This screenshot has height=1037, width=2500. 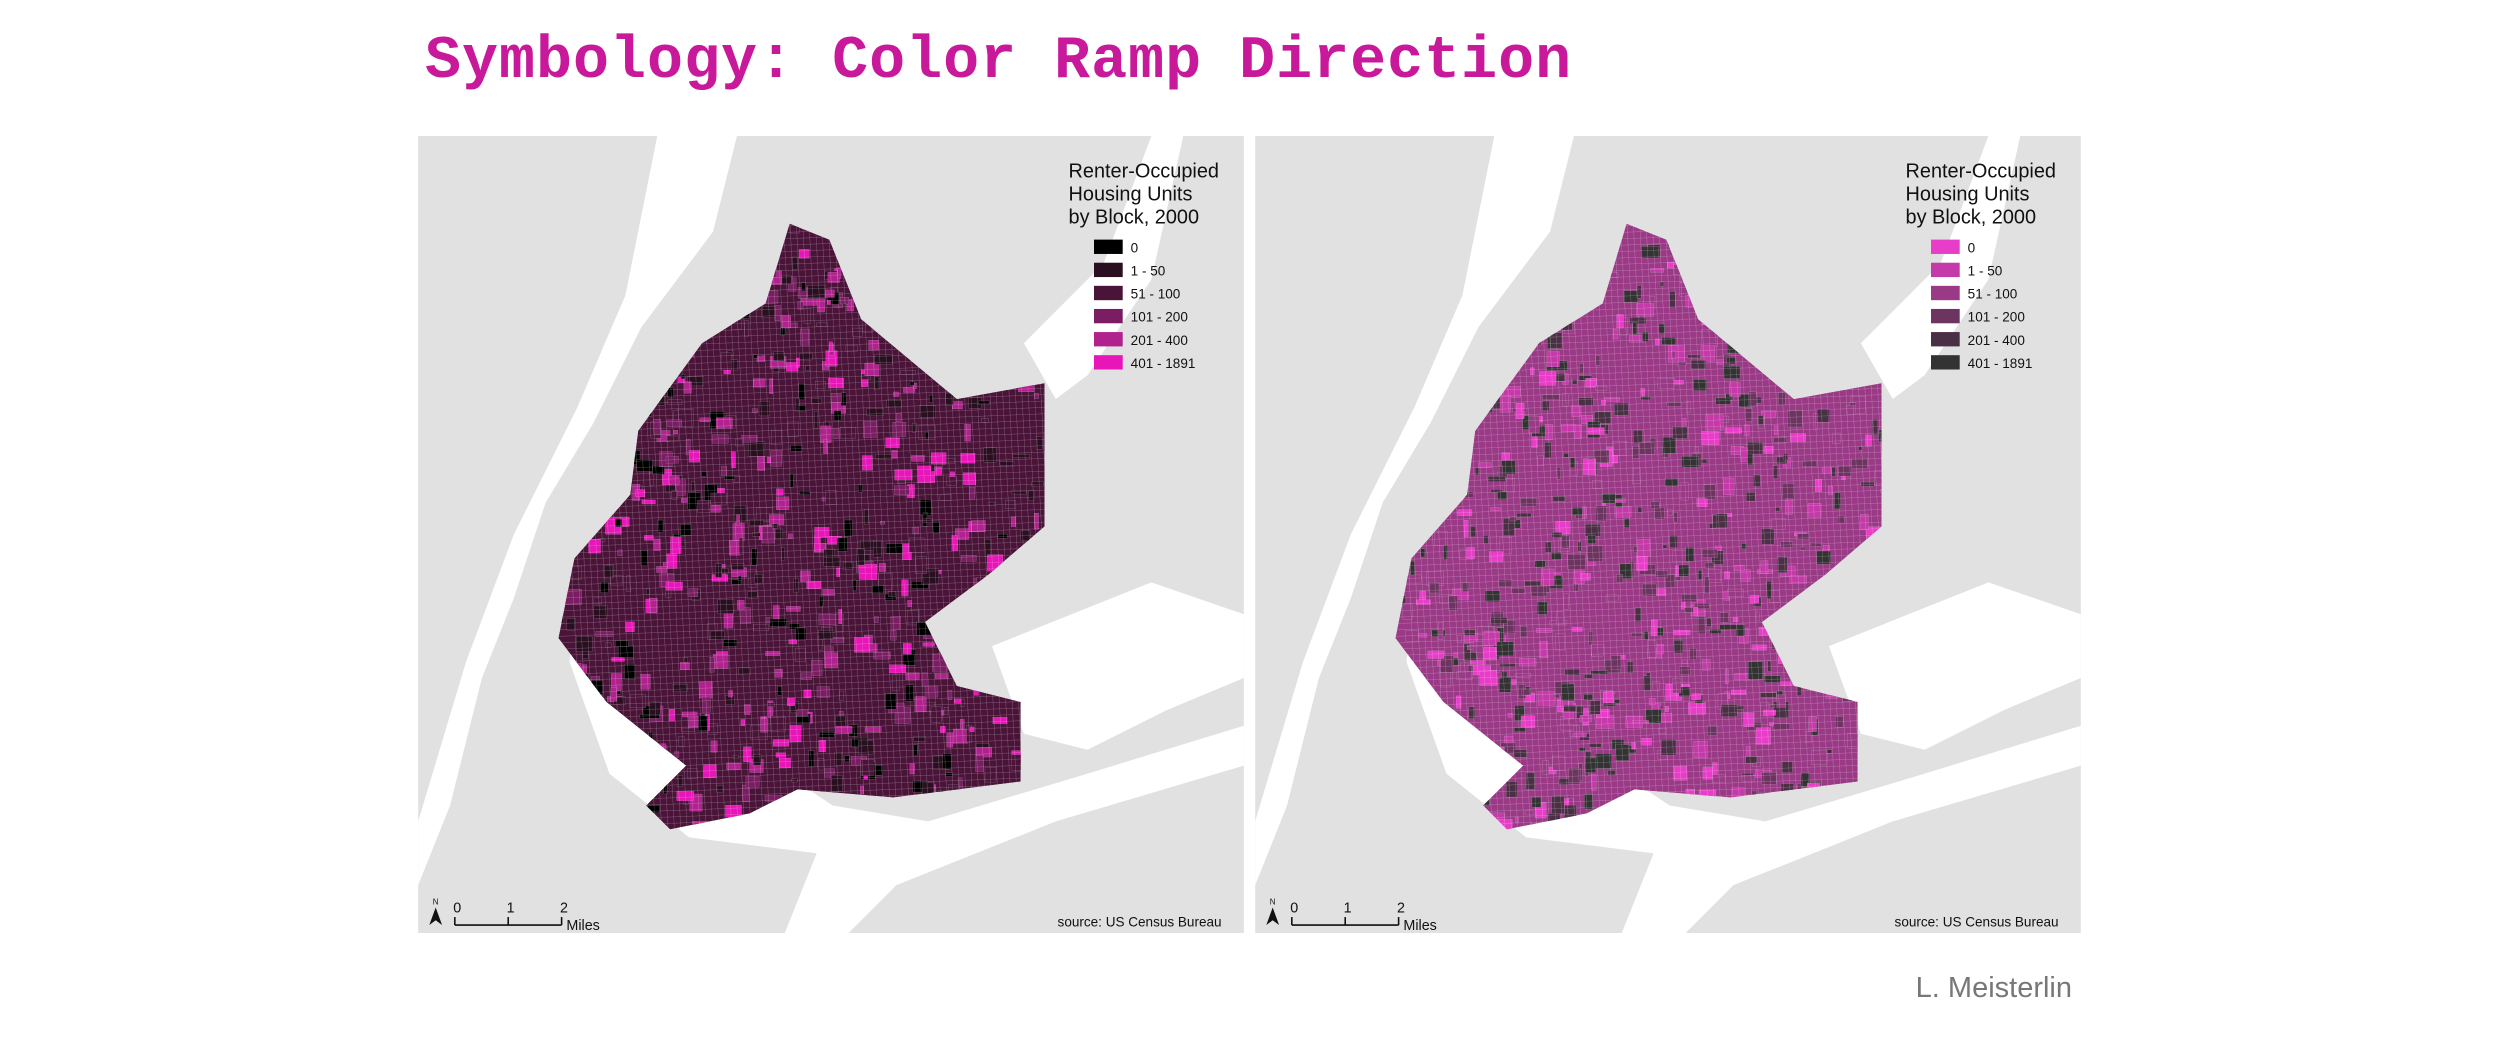 What do you see at coordinates (999, 62) in the screenshot?
I see `slide-title: Symbology: Color Ramp Direction` at bounding box center [999, 62].